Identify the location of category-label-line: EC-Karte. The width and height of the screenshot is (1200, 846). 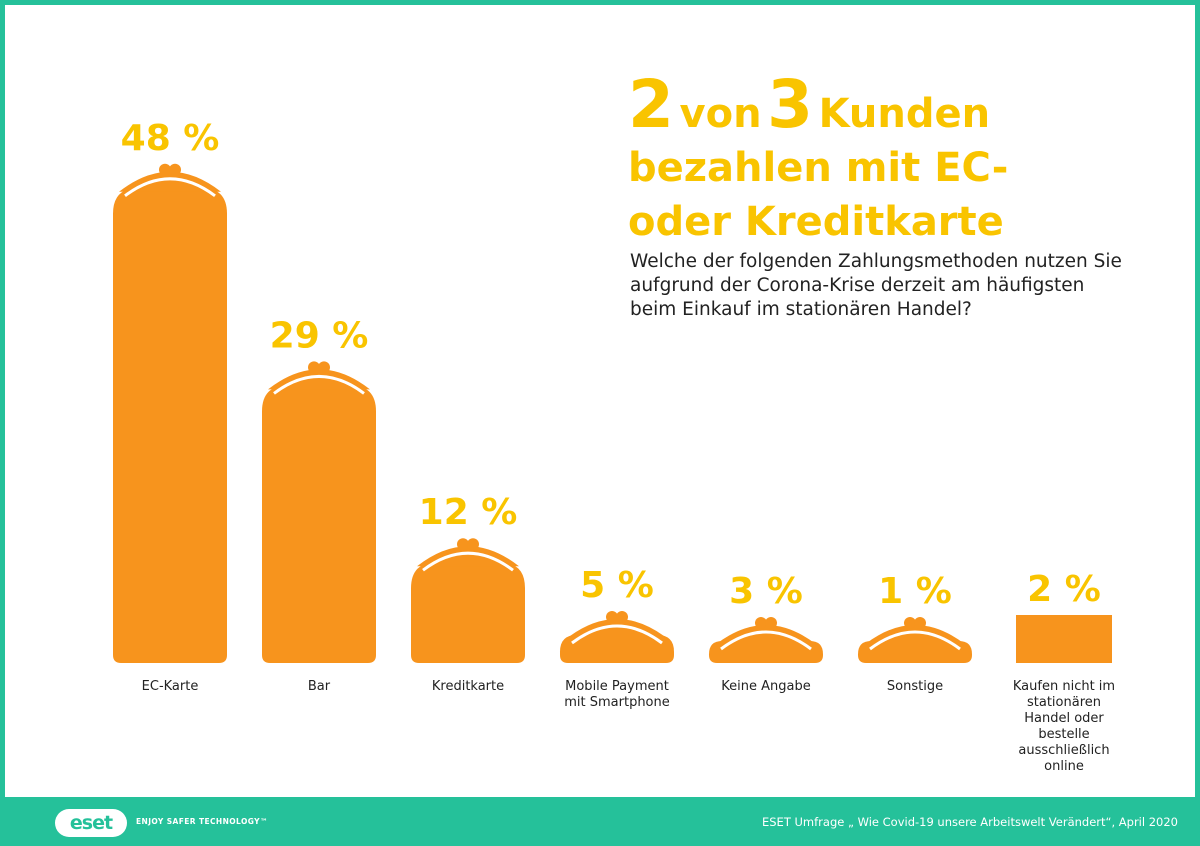
(170, 686).